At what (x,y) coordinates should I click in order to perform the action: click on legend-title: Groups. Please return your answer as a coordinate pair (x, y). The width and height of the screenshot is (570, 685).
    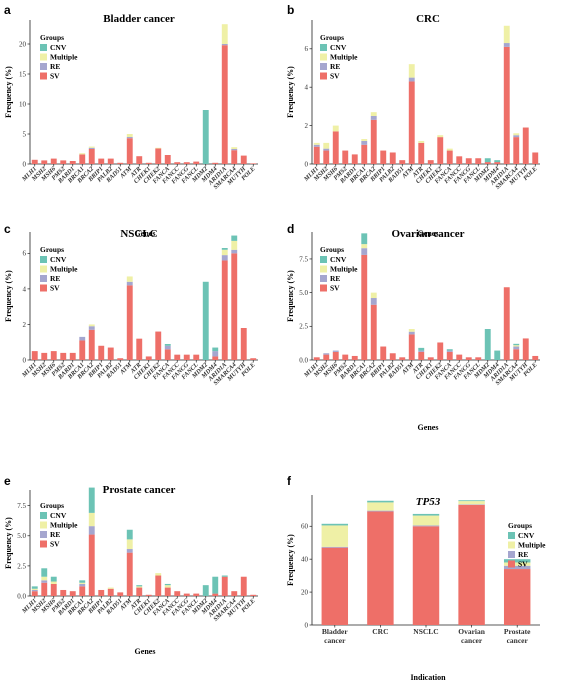
    Looking at the image, I should click on (332, 249).